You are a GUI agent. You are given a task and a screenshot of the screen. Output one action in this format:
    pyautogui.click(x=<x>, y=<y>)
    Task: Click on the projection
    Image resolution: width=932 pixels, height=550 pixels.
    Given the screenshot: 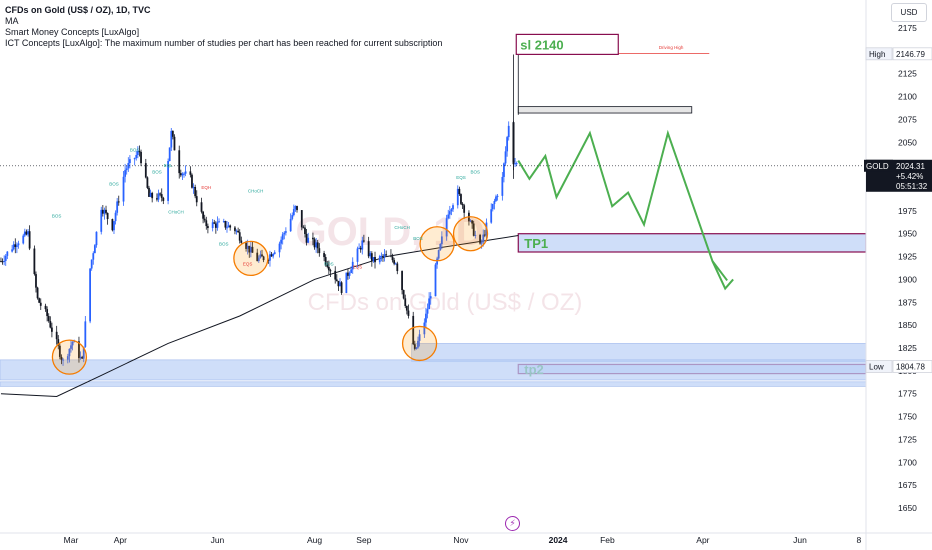 What is the action you would take?
    pyautogui.click(x=625, y=210)
    